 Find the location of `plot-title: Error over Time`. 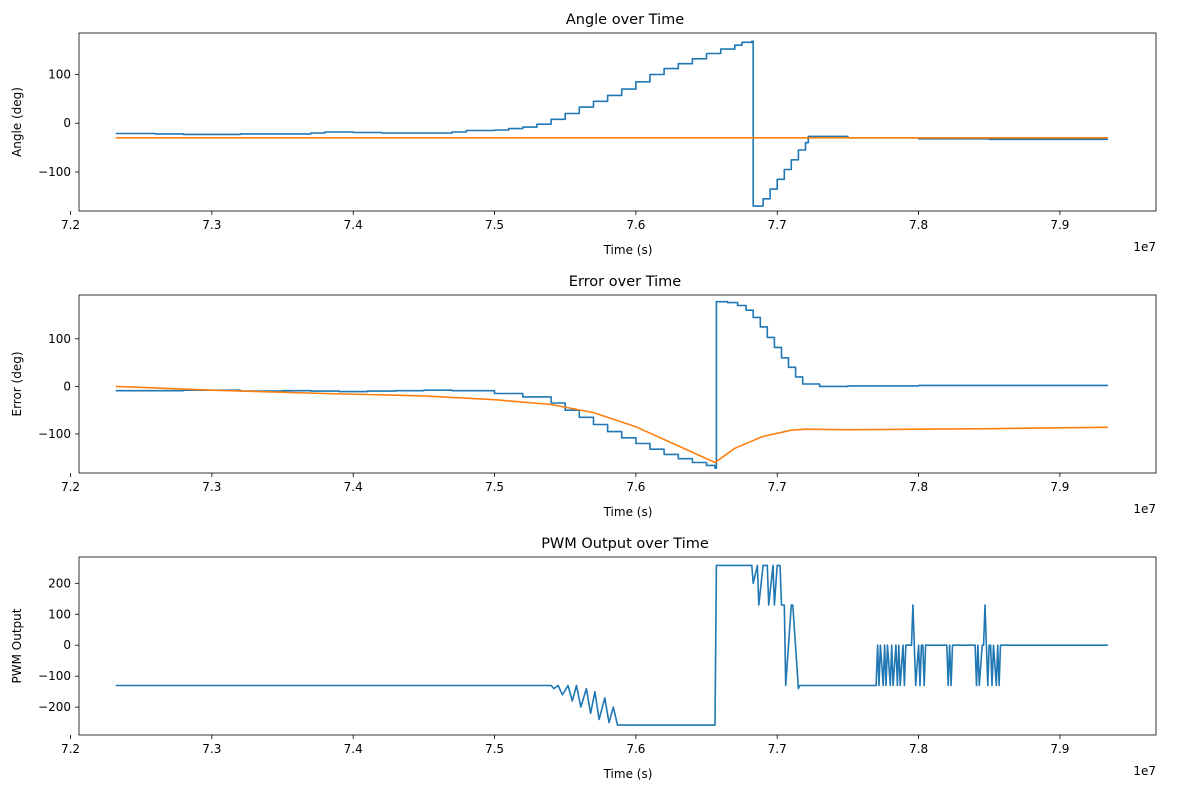

plot-title: Error over Time is located at coordinates (625, 282).